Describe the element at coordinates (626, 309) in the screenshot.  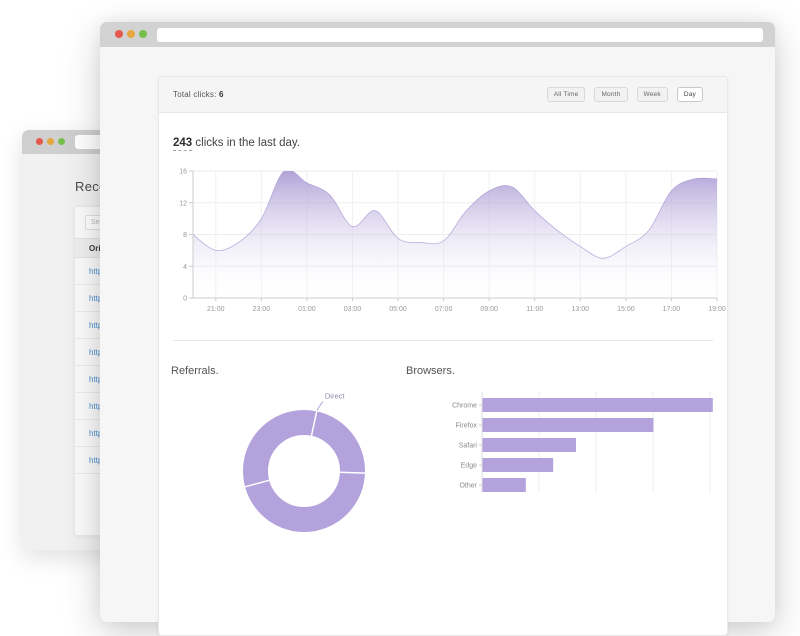
I see `svg-text: 15:00` at that location.